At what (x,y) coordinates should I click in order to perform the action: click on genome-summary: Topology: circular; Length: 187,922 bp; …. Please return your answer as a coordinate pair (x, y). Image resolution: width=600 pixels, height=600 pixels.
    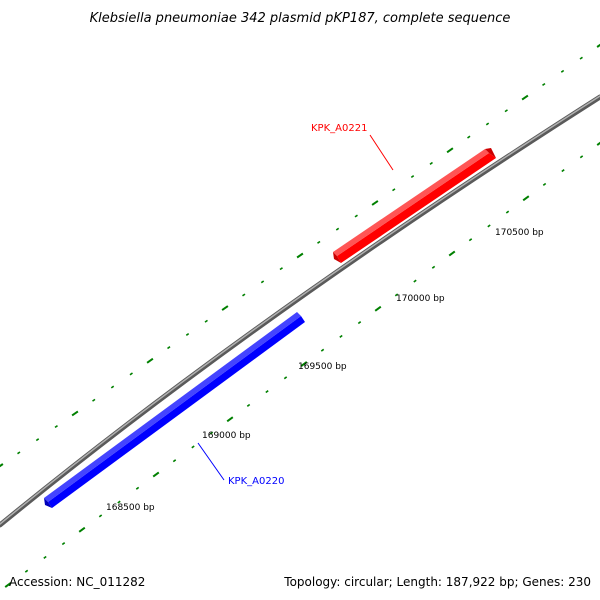
    Looking at the image, I should click on (437, 582).